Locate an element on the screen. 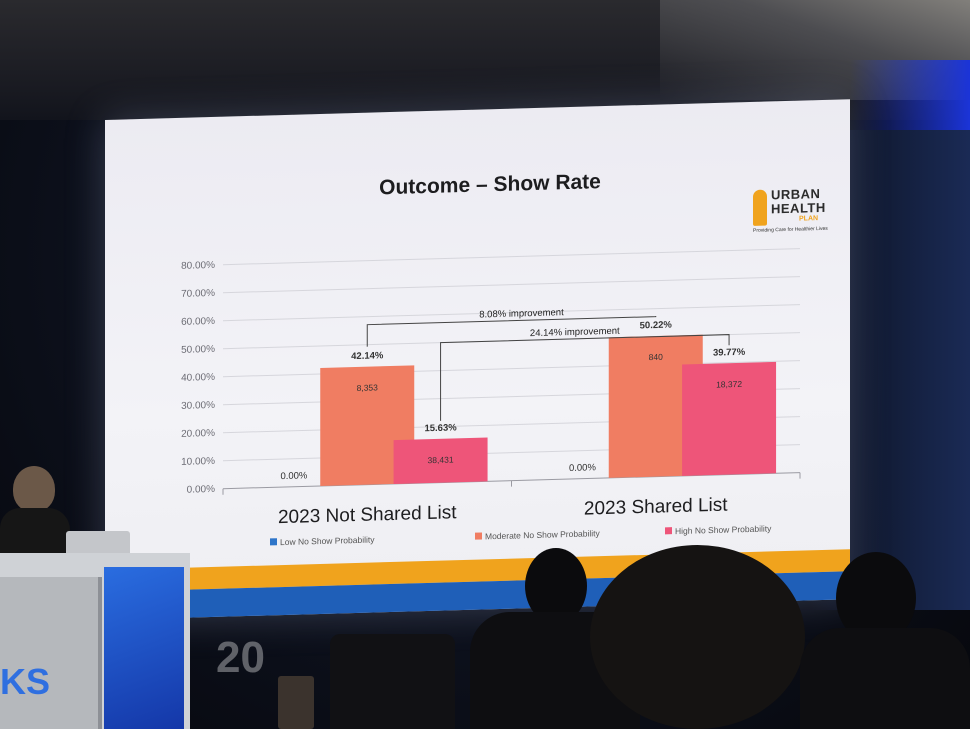 This screenshot has height=729, width=970. speaker-body is located at coordinates (35, 534).